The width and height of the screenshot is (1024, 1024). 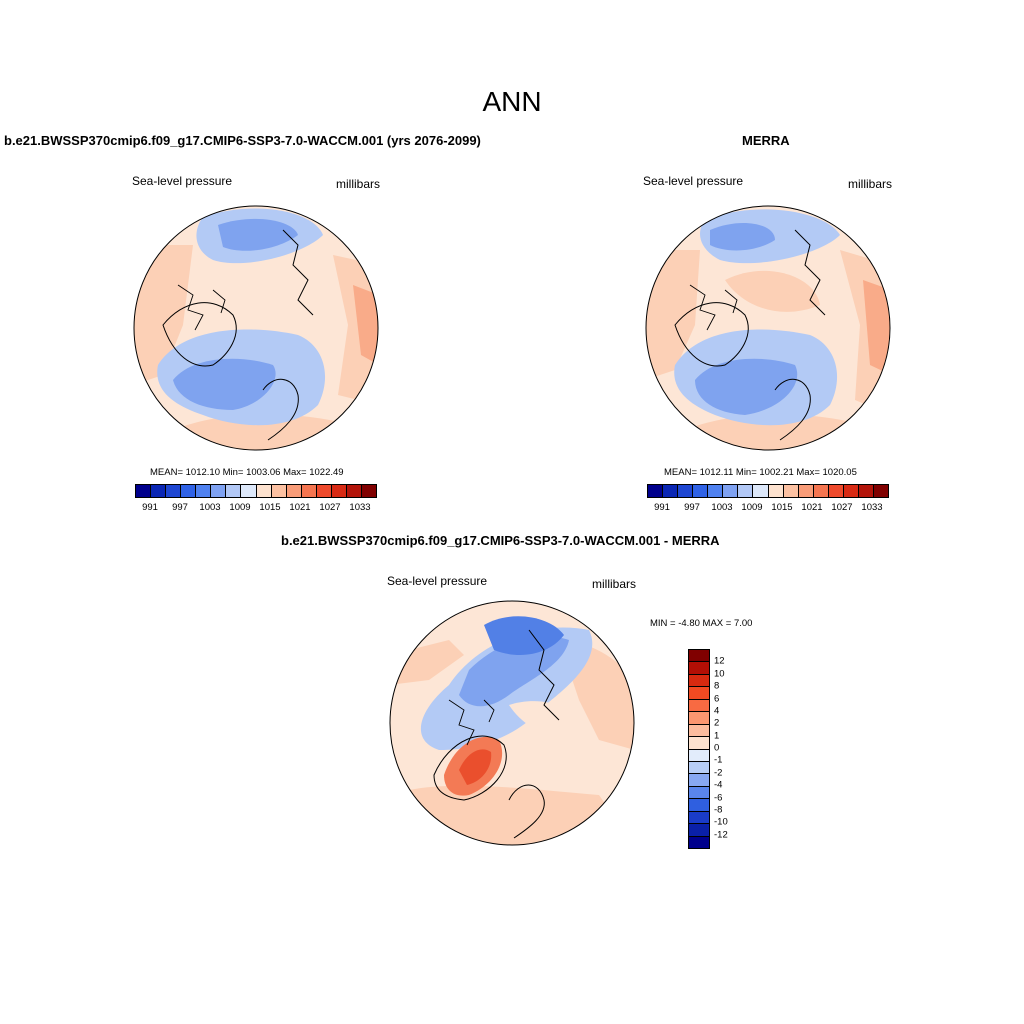 I want to click on diff-stats: MIN = -4.80 MAX = 7.00, so click(x=701, y=623).